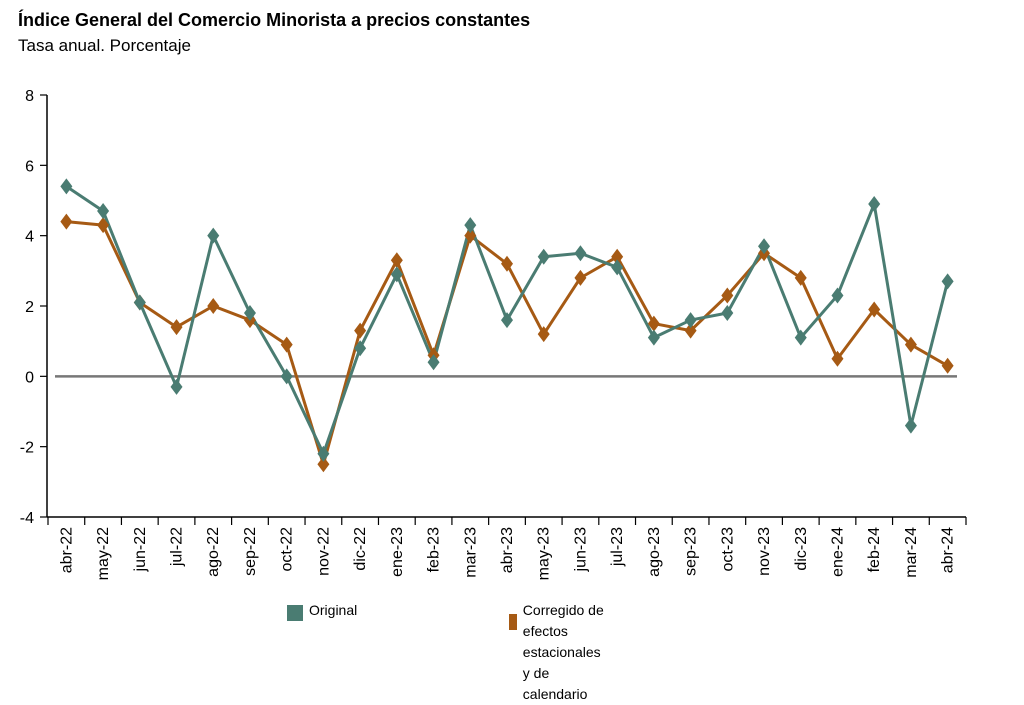  Describe the element at coordinates (874, 549) in the screenshot. I see `x-tick-label: feb-24` at that location.